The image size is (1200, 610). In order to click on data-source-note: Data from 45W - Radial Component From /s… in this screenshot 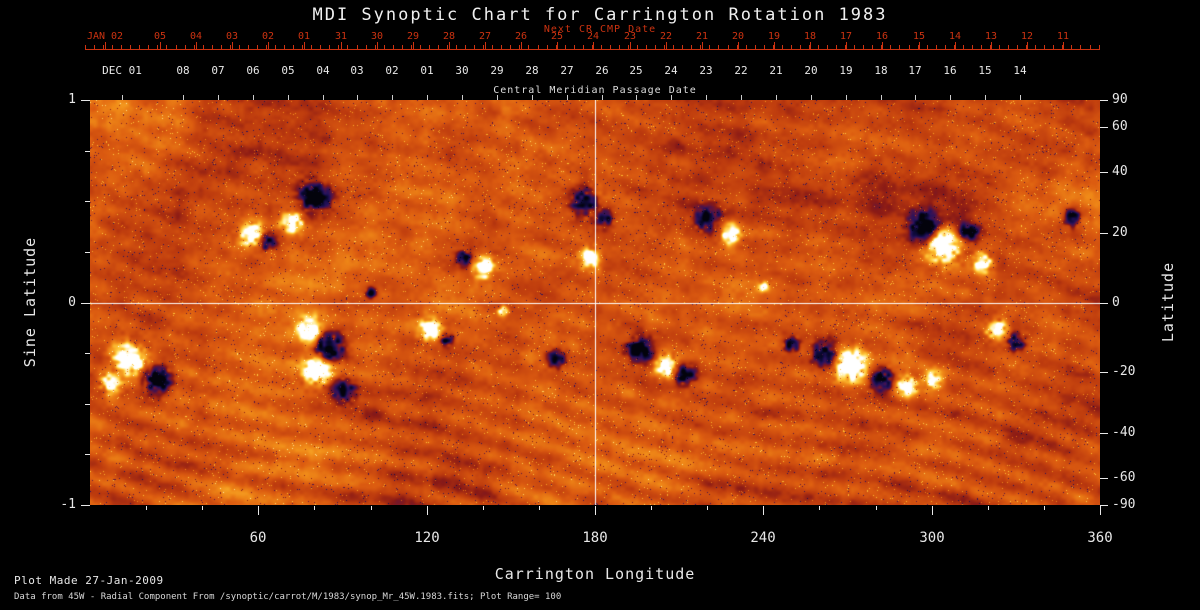, I will do `click(288, 597)`.